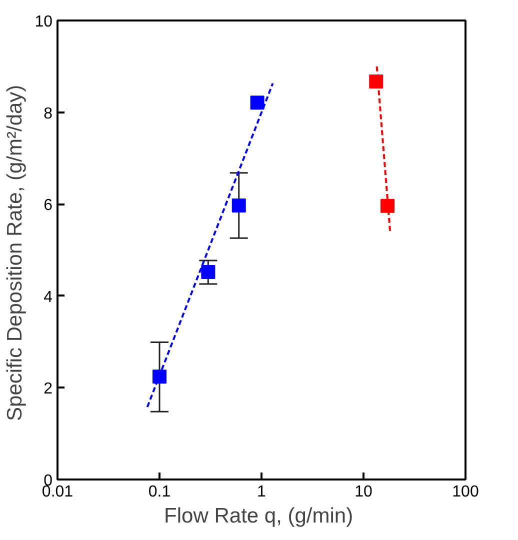 The height and width of the screenshot is (540, 518). I want to click on y-tick-label: 6, so click(48, 205).